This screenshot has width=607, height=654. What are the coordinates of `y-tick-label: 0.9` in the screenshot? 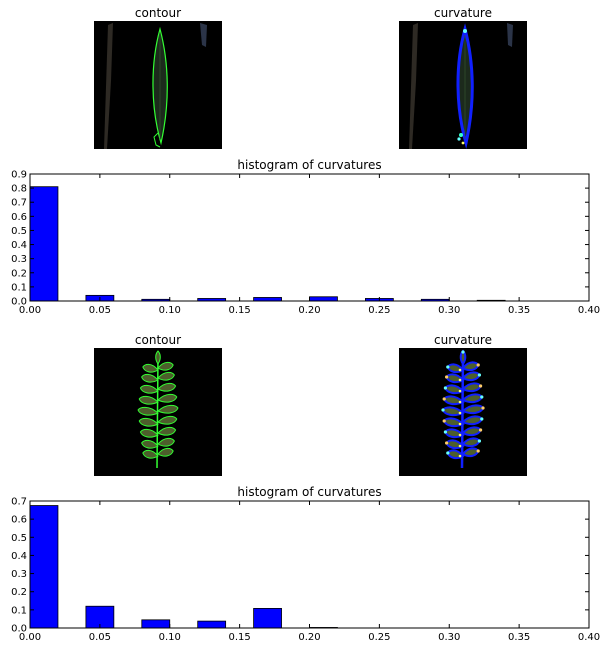 It's located at (19, 175).